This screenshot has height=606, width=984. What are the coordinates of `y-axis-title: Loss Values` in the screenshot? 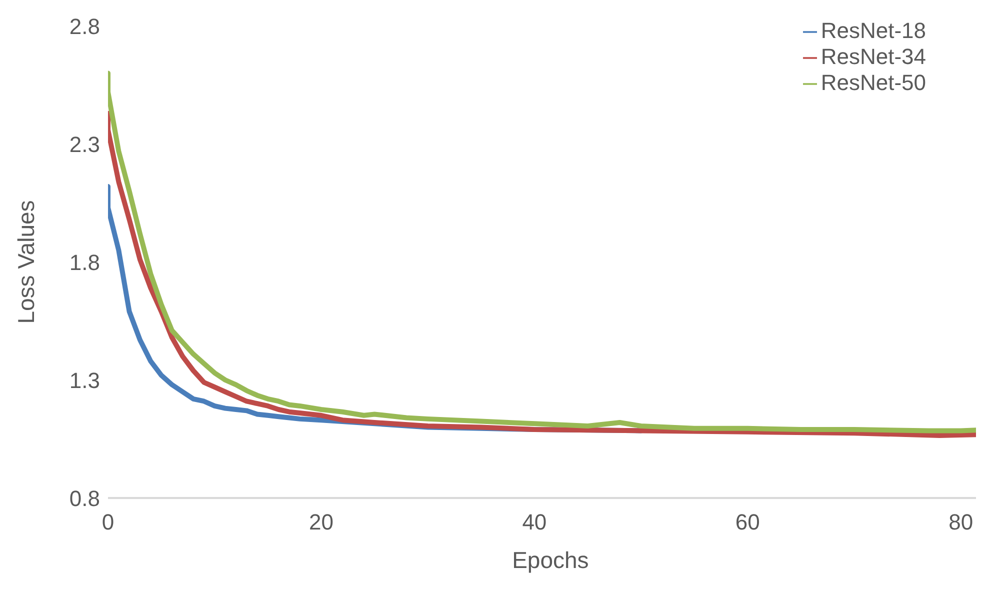 It's located at (26, 262).